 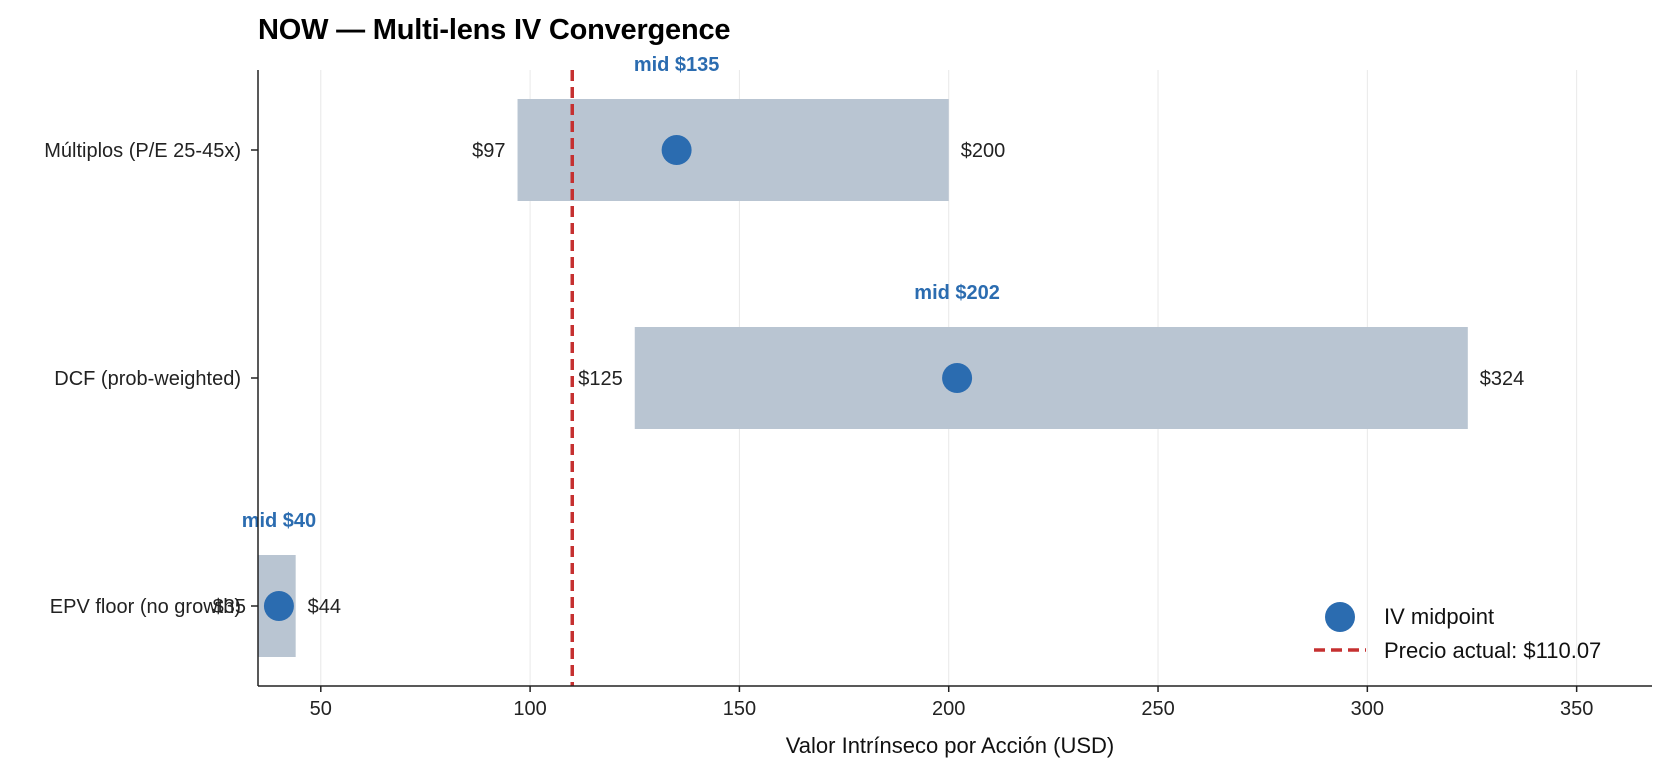 What do you see at coordinates (142, 151) in the screenshot?
I see `y-tick-label: Múltiplos (P/E 25-45x)` at bounding box center [142, 151].